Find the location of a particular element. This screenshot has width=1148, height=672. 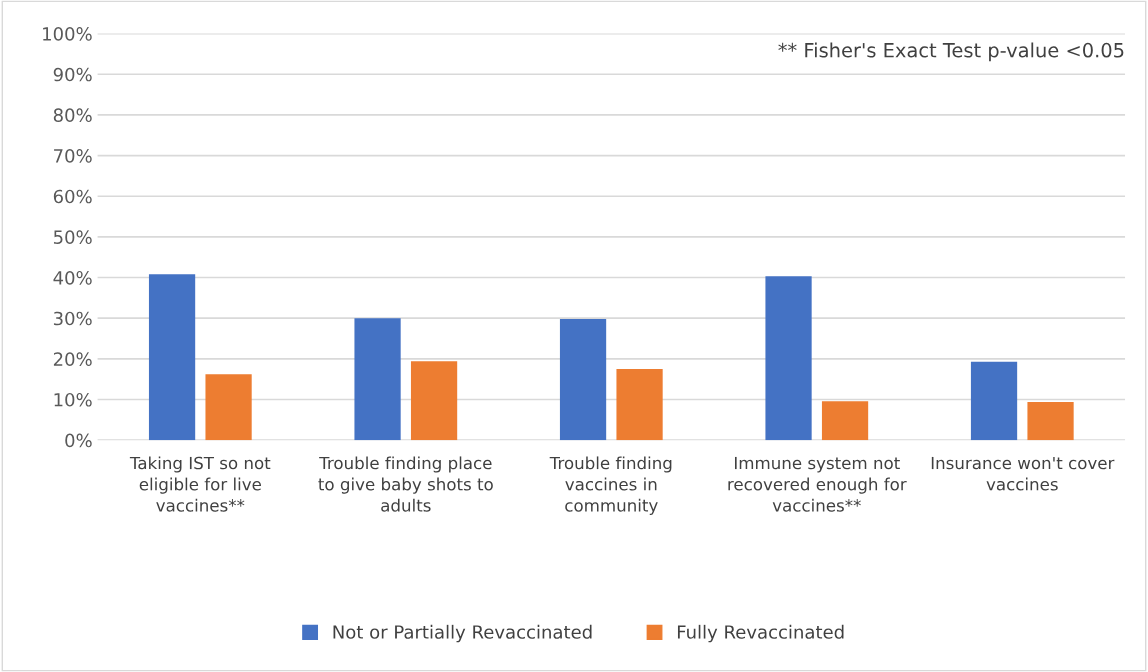

y-tick-label: 40% is located at coordinates (72, 278).